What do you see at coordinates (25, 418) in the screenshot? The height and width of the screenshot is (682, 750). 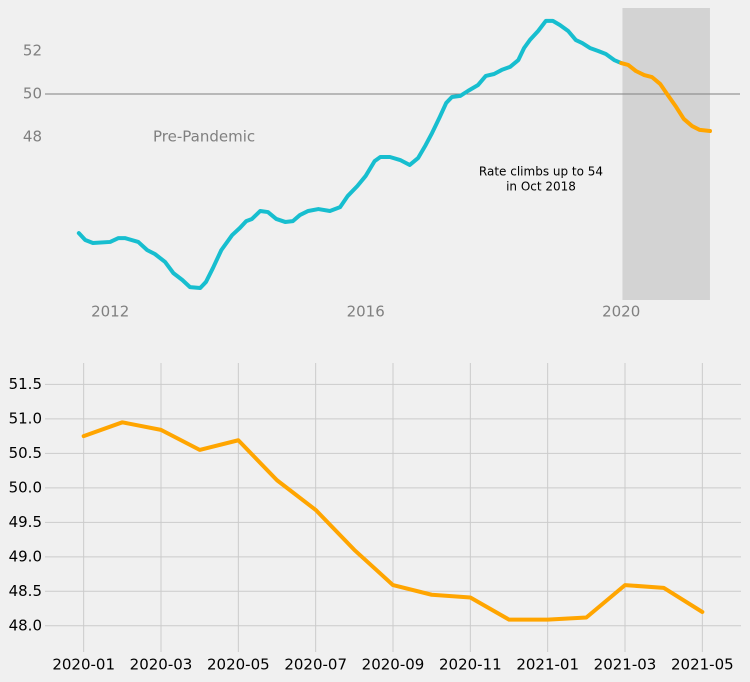 I see `y-tick-label: 51.0` at bounding box center [25, 418].